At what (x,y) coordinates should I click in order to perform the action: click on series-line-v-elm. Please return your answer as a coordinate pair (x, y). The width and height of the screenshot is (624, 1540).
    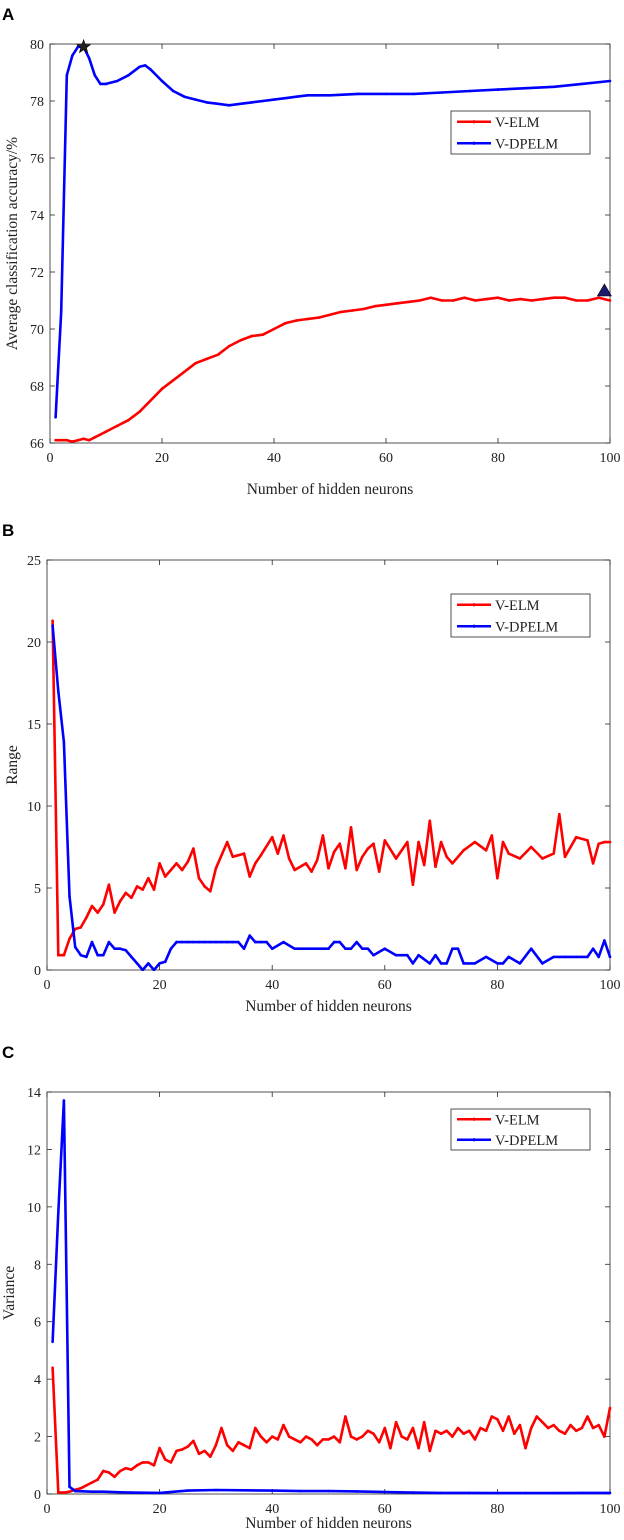
    Looking at the image, I should click on (331, 1430).